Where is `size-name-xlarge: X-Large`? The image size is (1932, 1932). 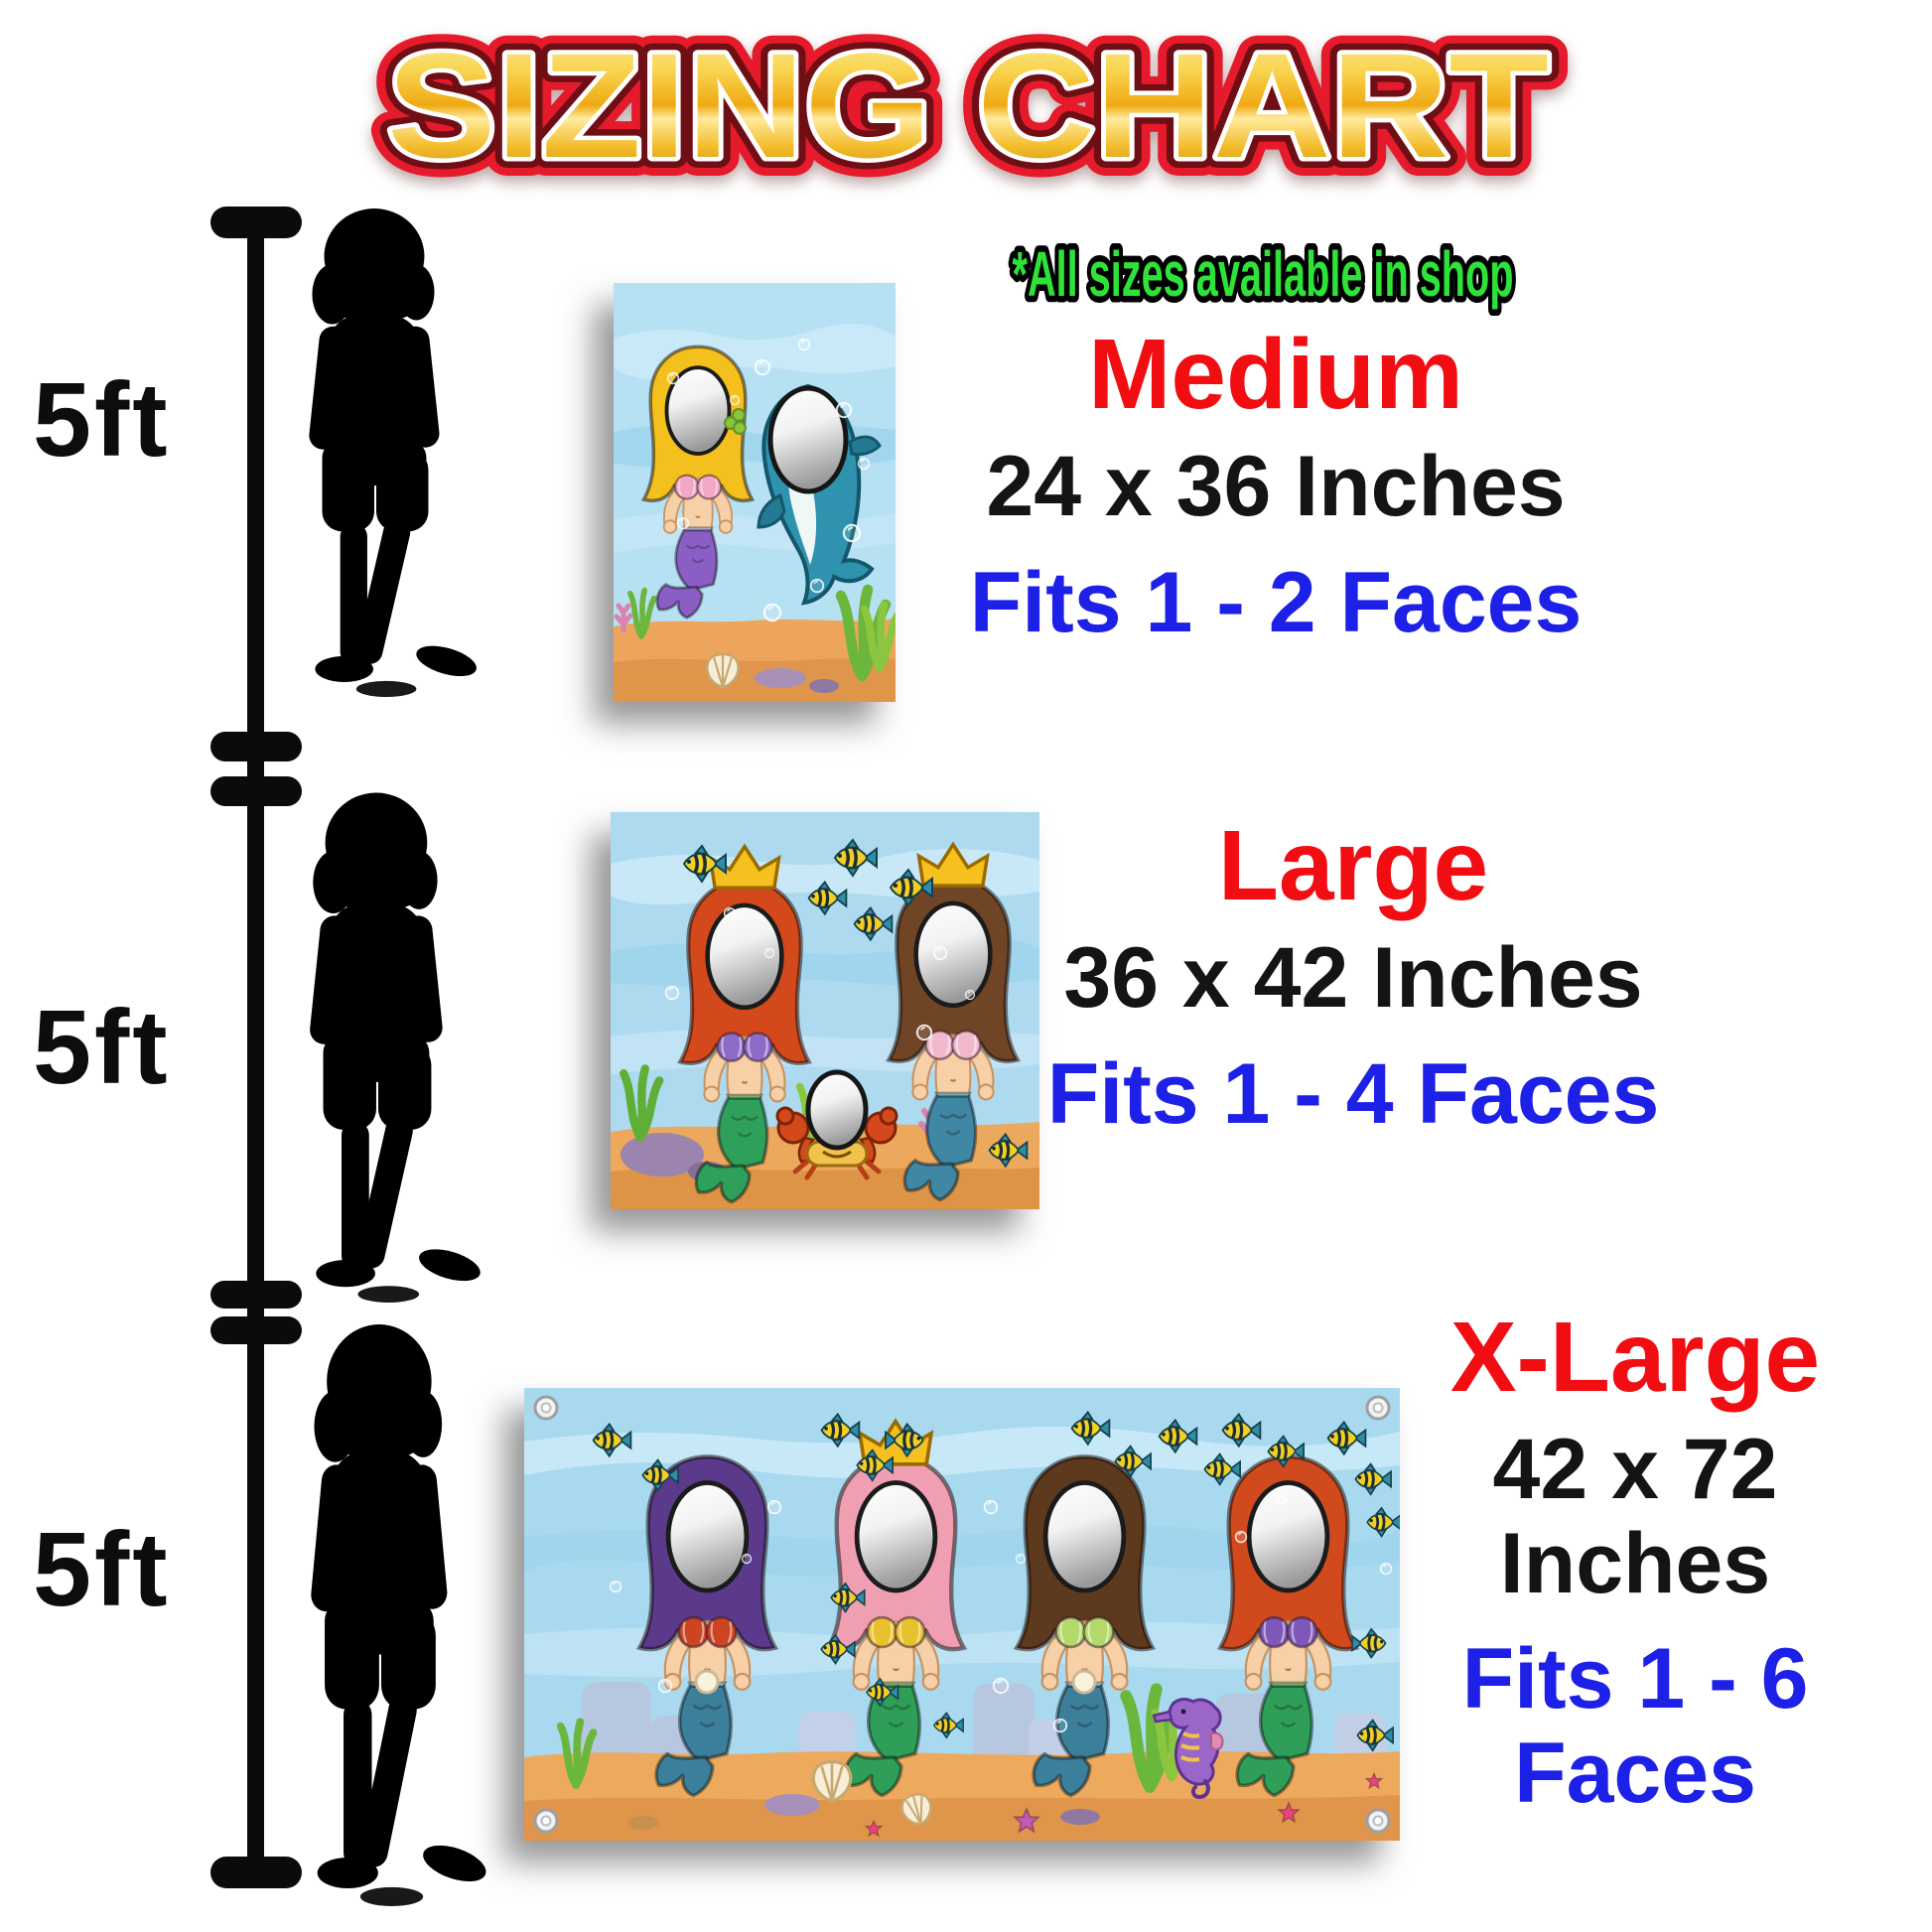
size-name-xlarge: X-Large is located at coordinates (1635, 1358).